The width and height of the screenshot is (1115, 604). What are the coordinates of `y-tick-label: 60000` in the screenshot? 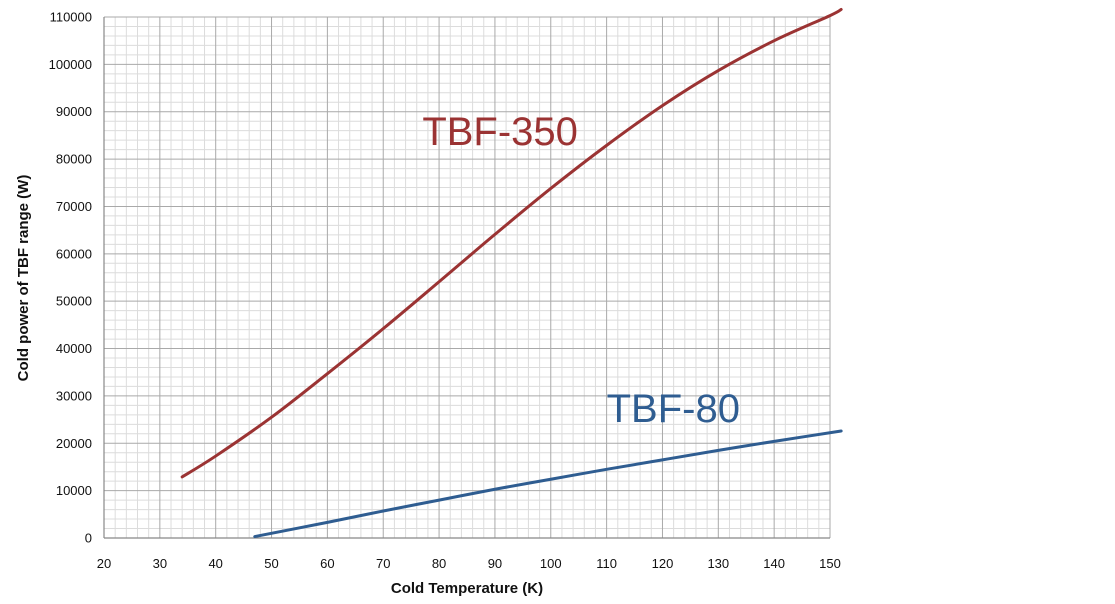 It's located at (74, 253).